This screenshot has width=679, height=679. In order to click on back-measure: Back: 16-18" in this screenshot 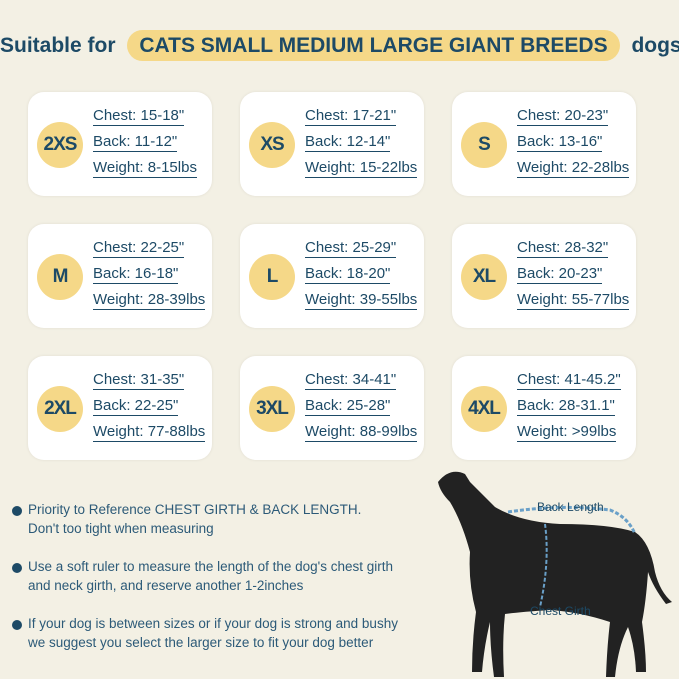, I will do `click(136, 274)`.